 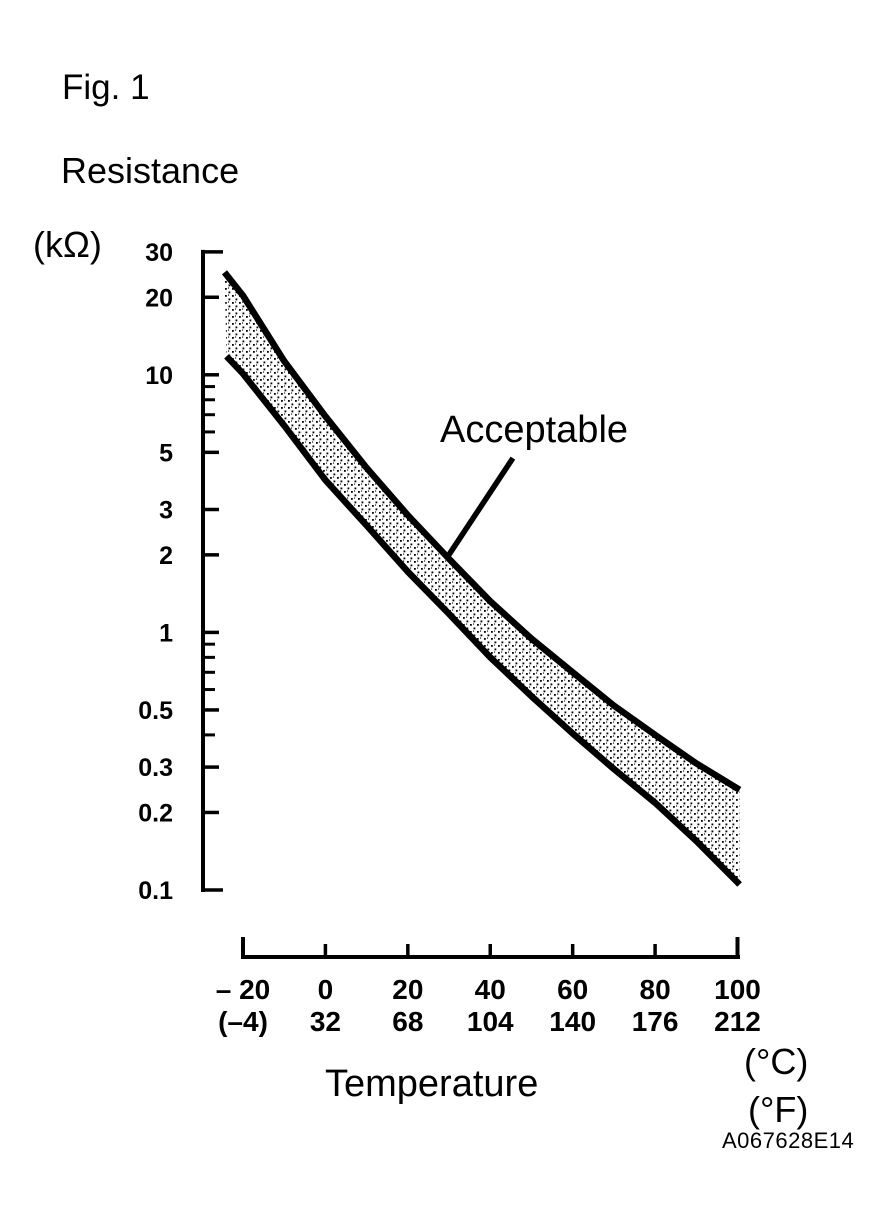 What do you see at coordinates (326, 989) in the screenshot?
I see `x-tick-label-celsius: 0` at bounding box center [326, 989].